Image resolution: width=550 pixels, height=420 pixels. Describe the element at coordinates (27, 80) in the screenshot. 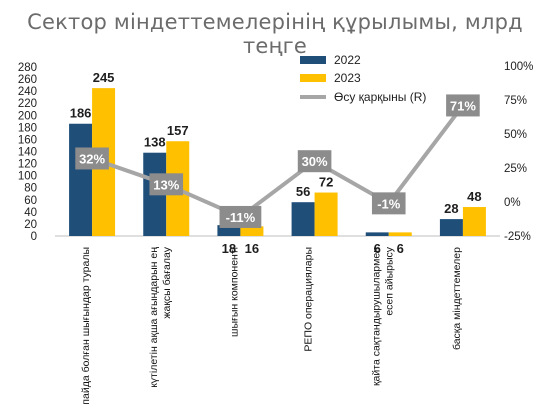

I see `y-left-tick-label: 260` at that location.